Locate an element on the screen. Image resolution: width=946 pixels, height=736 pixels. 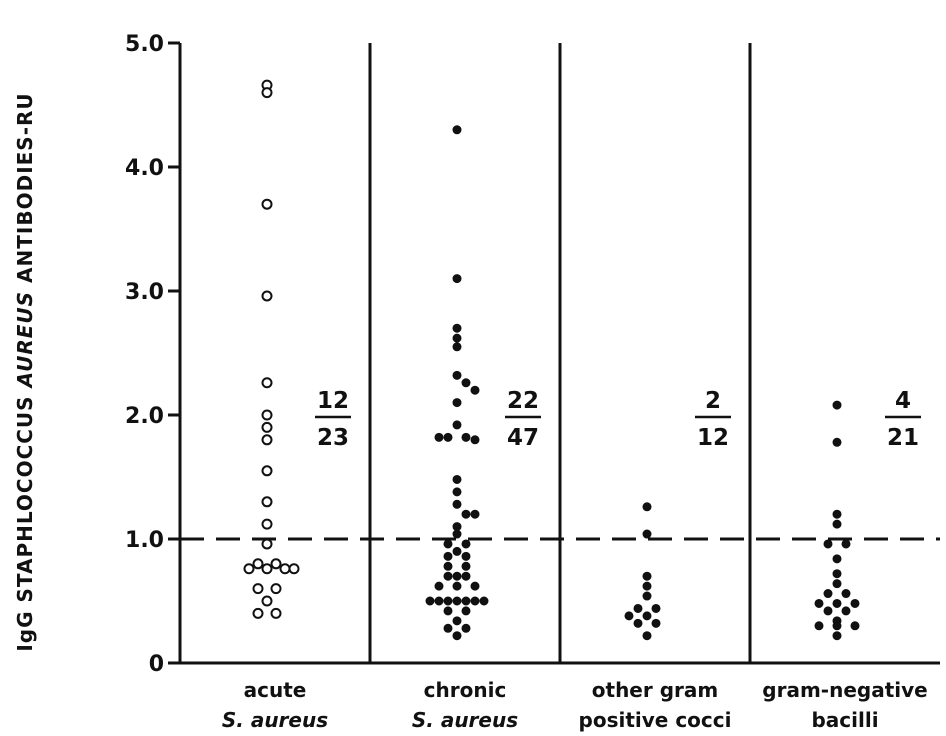
y-axis-title-prefix: IgG is located at coordinates (25, 627).